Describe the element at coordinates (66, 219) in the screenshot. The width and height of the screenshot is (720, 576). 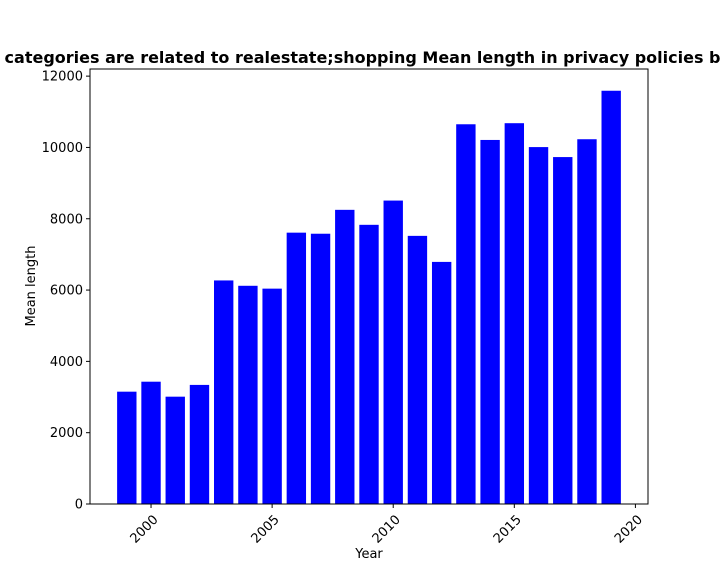
I see `y-tick-label: 8000` at that location.